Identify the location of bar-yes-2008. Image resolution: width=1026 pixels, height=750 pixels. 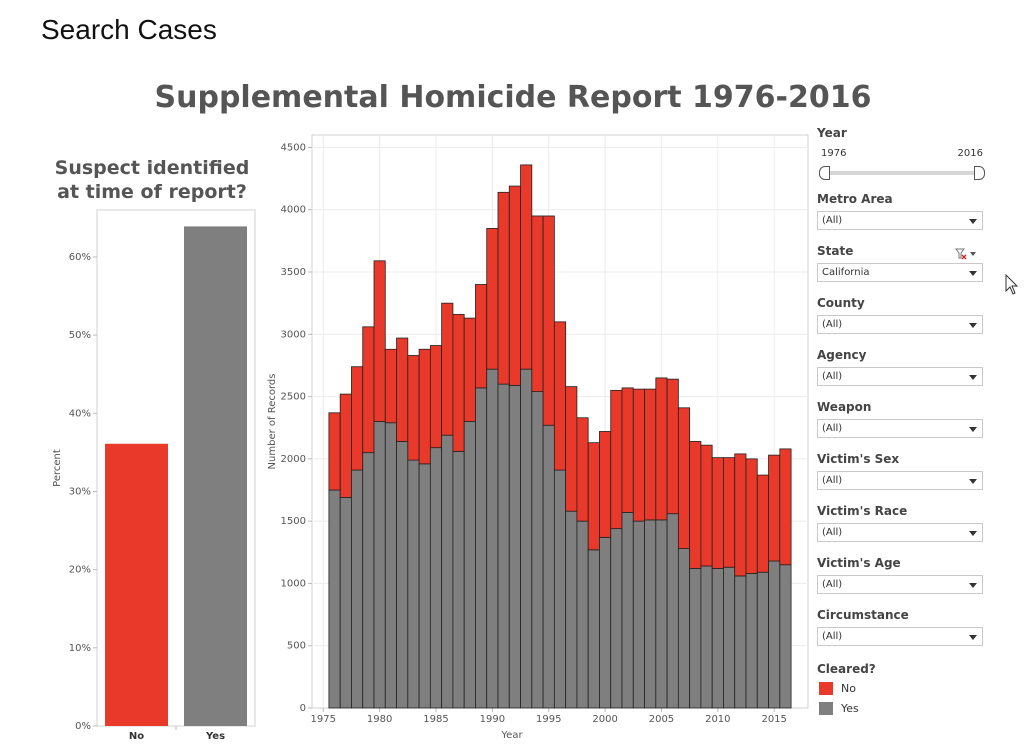
(695, 638).